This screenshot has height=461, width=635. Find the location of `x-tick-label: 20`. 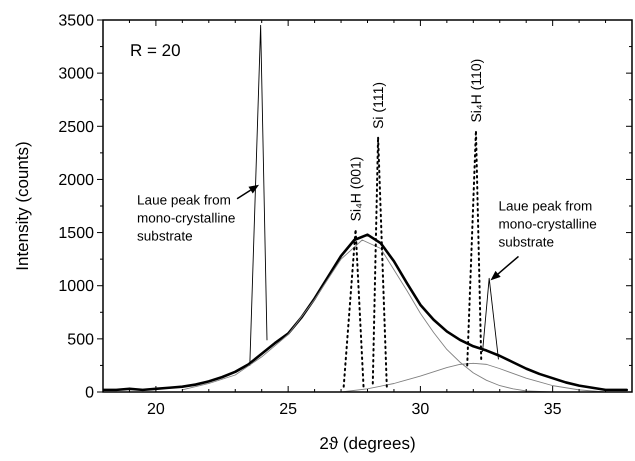

x-tick-label: 20 is located at coordinates (156, 409).